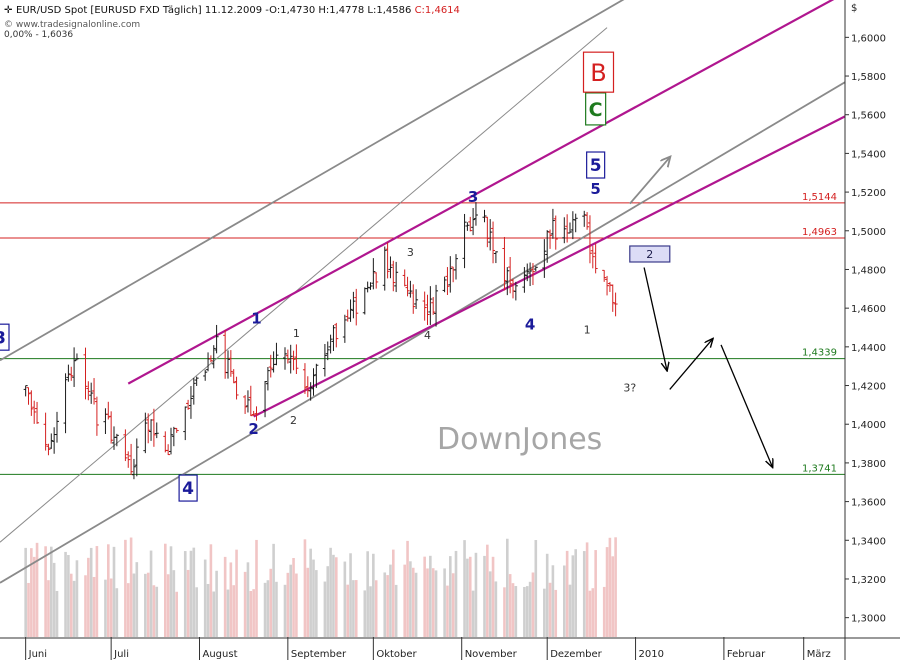 The width and height of the screenshot is (900, 660). Describe the element at coordinates (868, 464) in the screenshot. I see `y-tick-label: 1,3800` at that location.